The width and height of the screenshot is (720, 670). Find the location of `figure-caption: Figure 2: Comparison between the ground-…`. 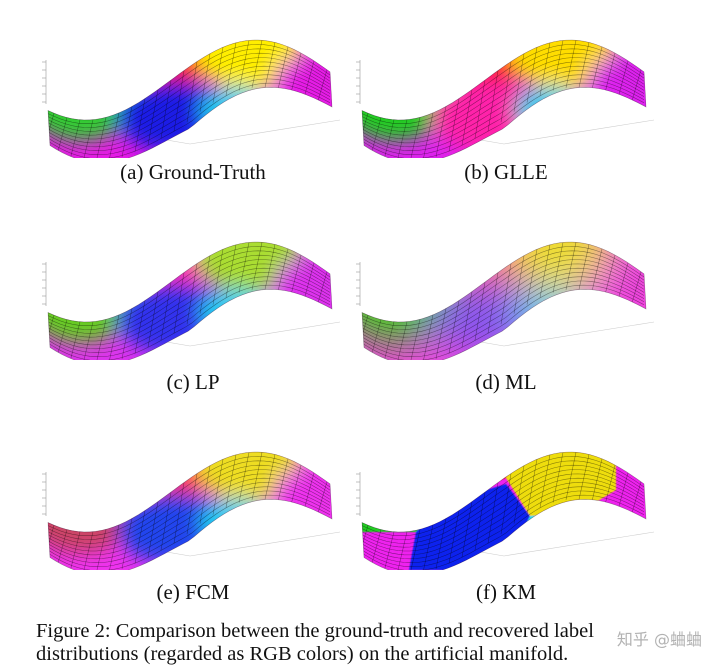

figure-caption: Figure 2: Comparison between the ground-… is located at coordinates (366, 643).